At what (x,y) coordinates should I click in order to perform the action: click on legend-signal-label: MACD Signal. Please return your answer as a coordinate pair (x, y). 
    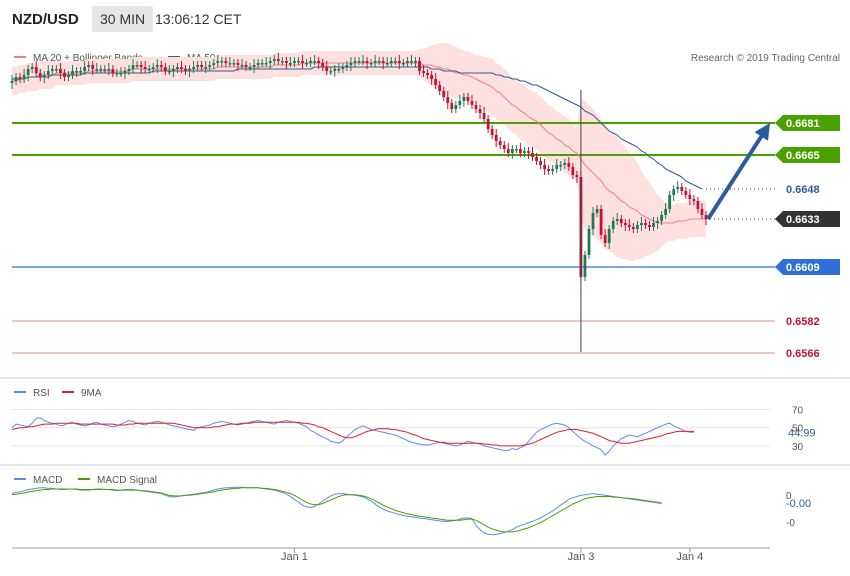
    Looking at the image, I should click on (127, 480).